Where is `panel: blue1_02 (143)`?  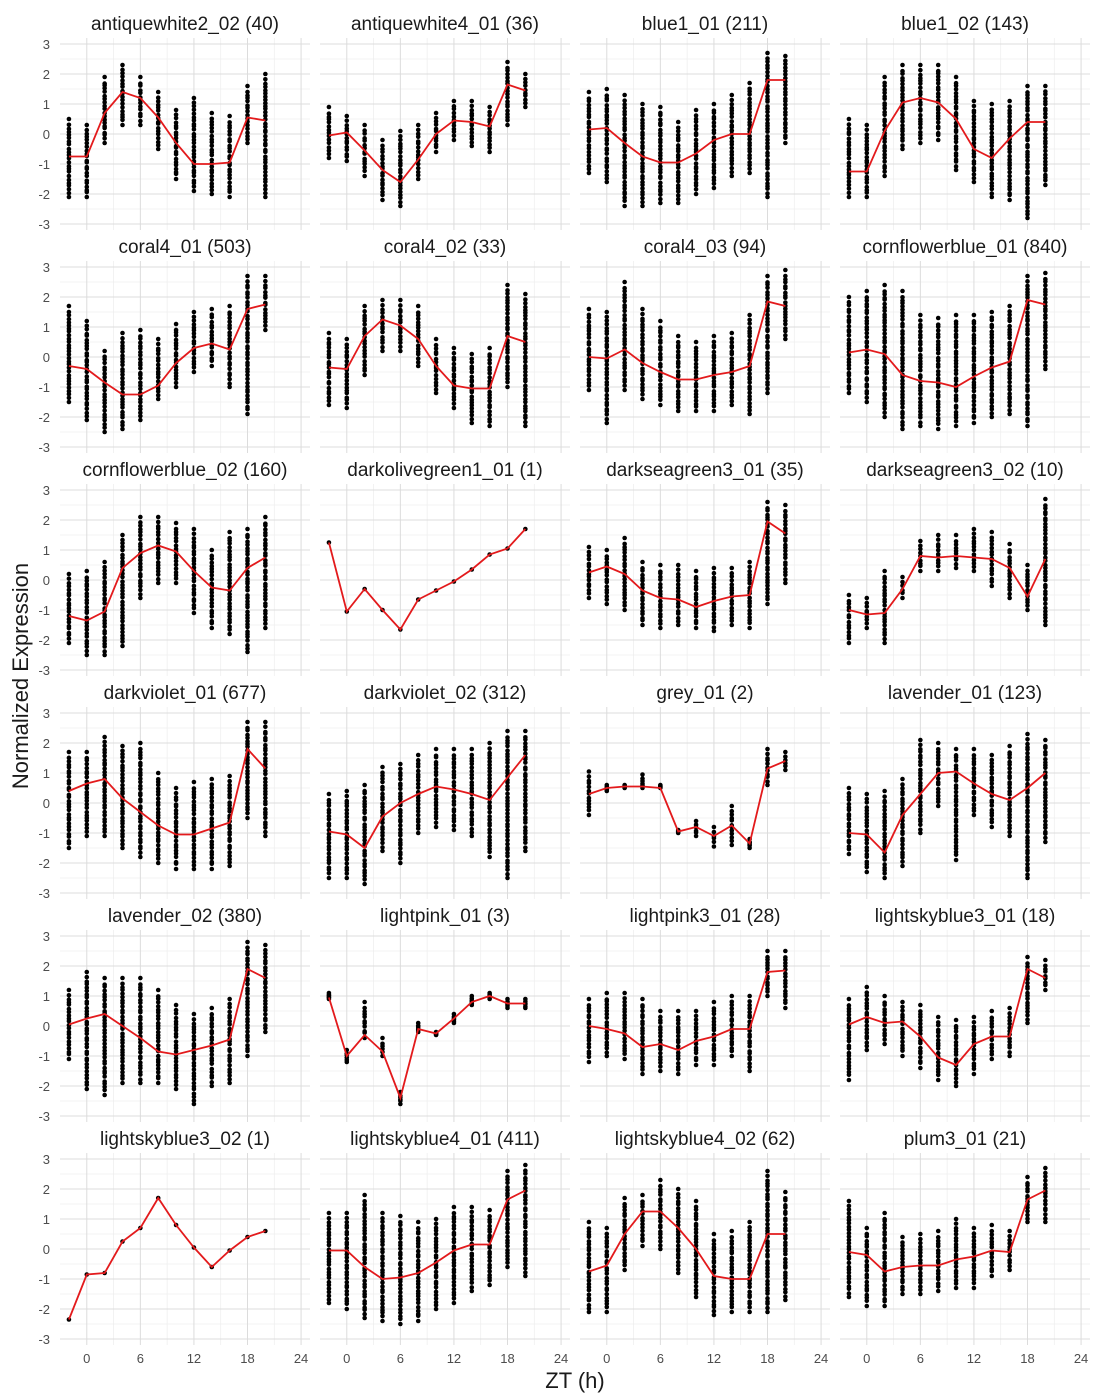 panel: blue1_02 (143) is located at coordinates (965, 122).